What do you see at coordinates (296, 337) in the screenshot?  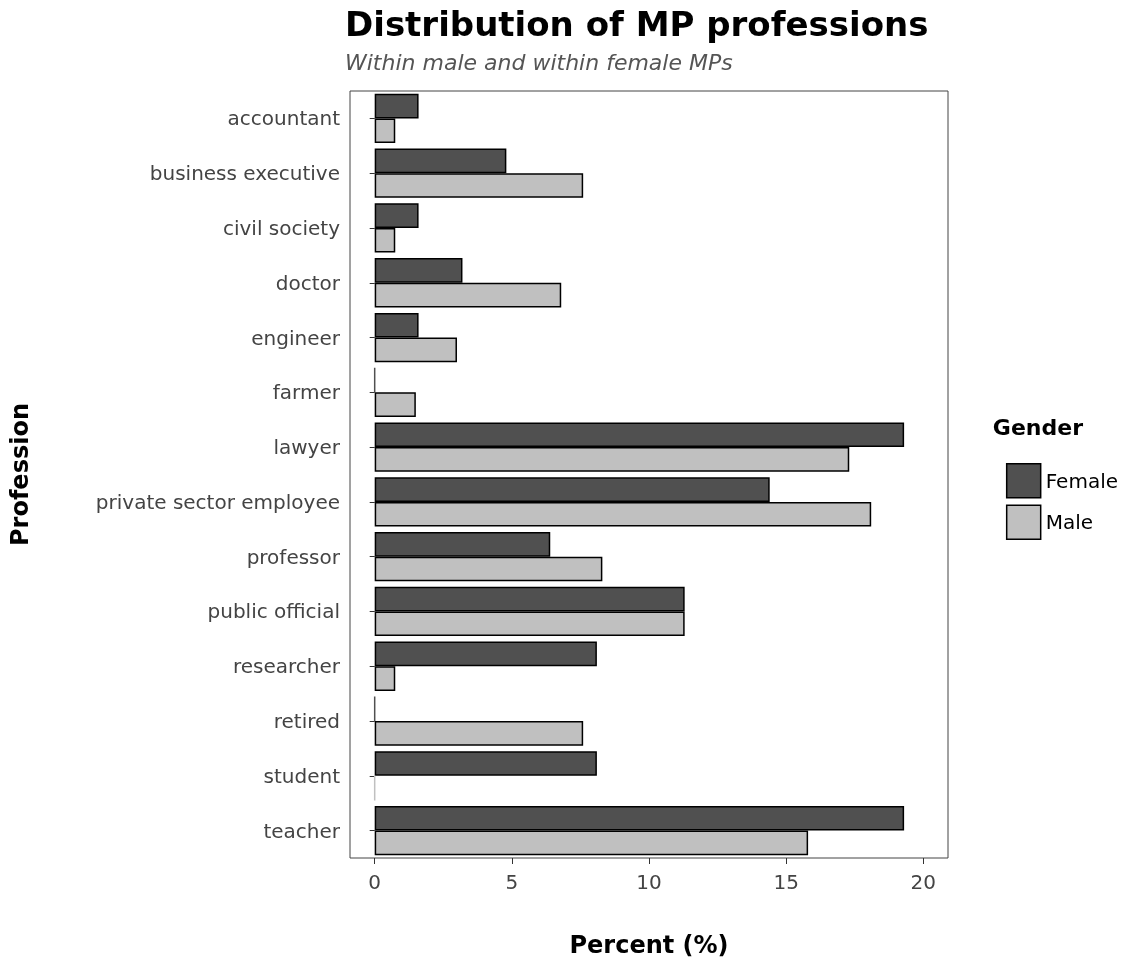 I see `y-tick-label: engineer` at bounding box center [296, 337].